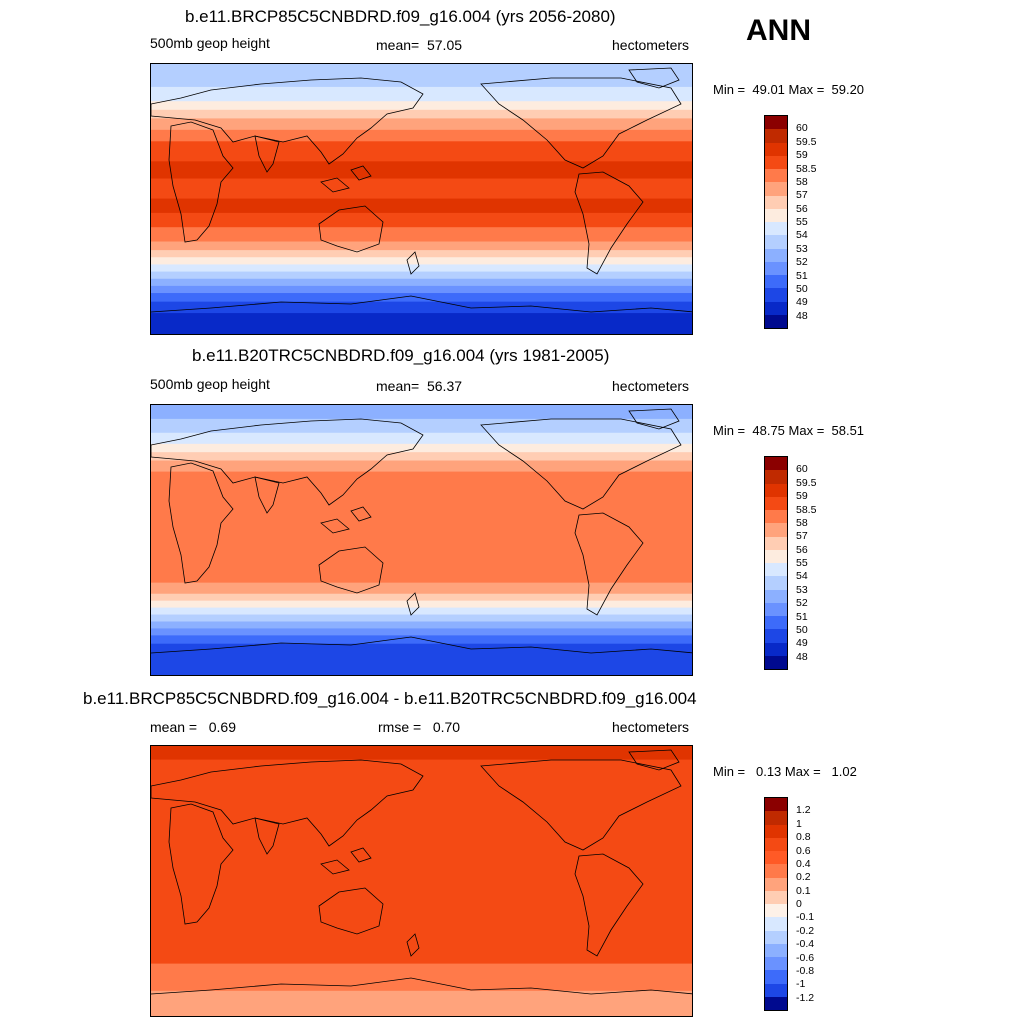 This screenshot has width=1024, height=1024. What do you see at coordinates (421, 881) in the screenshot?
I see `panel-3-map` at bounding box center [421, 881].